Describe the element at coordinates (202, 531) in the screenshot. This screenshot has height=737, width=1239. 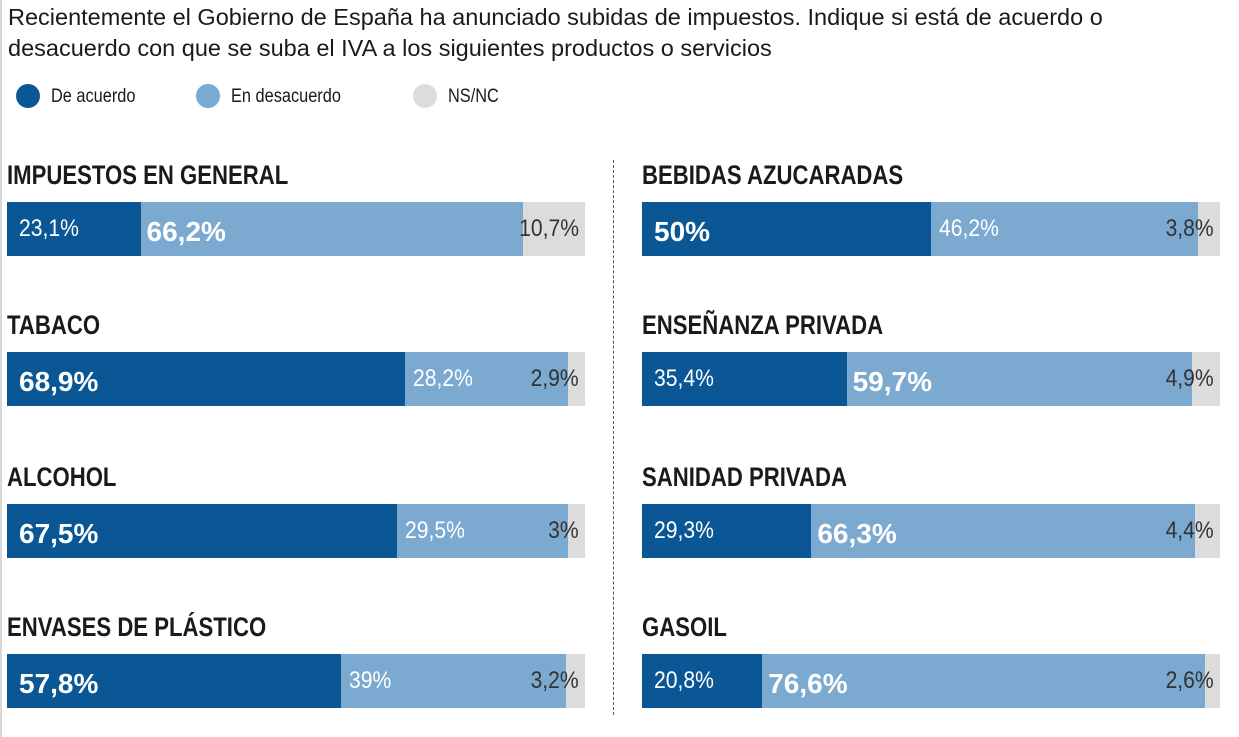
I see `bar-segment-de-acuerdo: 67,5%` at that location.